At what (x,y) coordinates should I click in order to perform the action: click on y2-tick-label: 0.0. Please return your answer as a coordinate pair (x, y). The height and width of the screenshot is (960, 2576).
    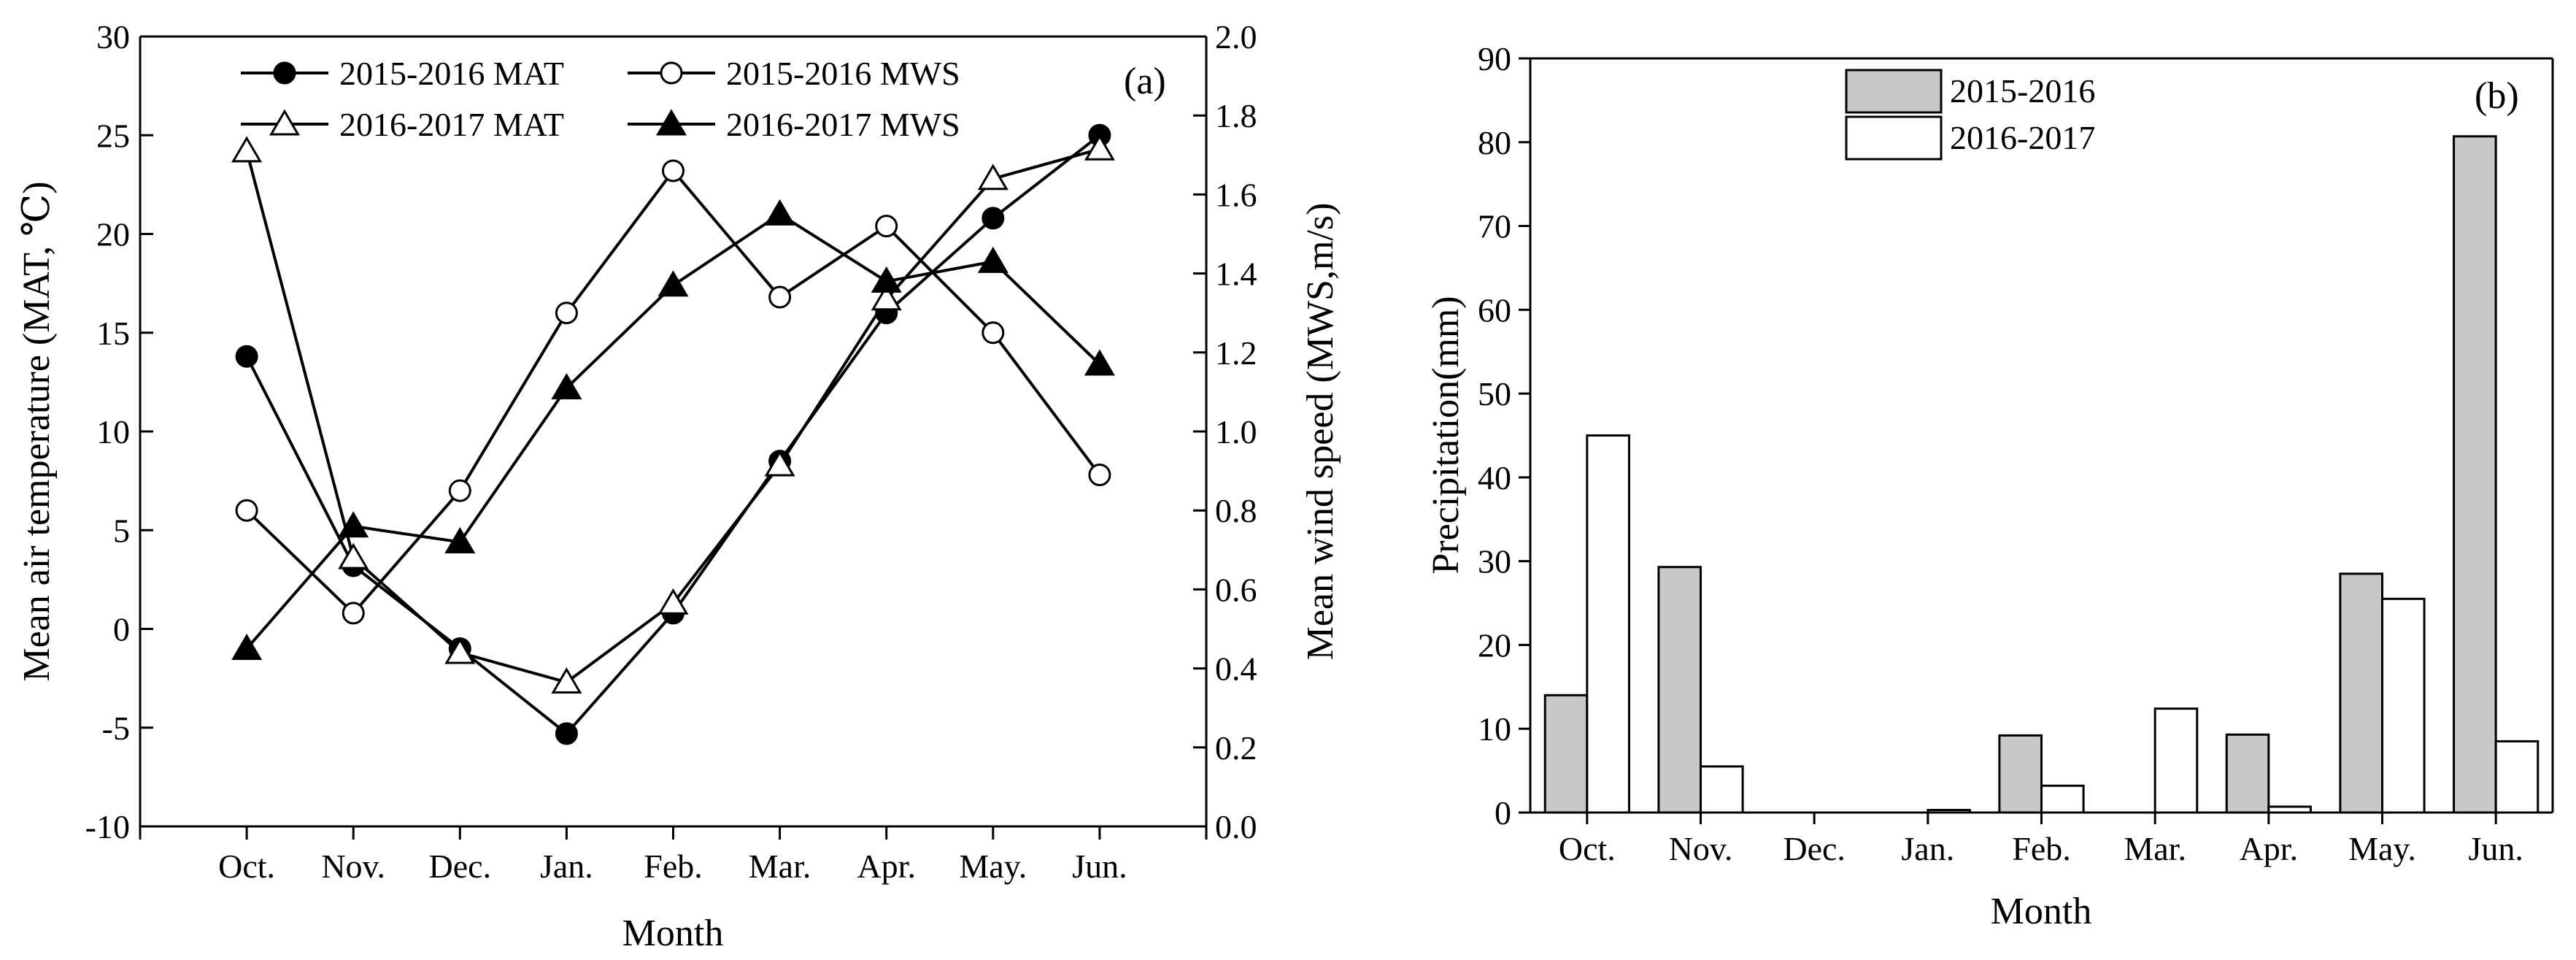
    Looking at the image, I should click on (1236, 826).